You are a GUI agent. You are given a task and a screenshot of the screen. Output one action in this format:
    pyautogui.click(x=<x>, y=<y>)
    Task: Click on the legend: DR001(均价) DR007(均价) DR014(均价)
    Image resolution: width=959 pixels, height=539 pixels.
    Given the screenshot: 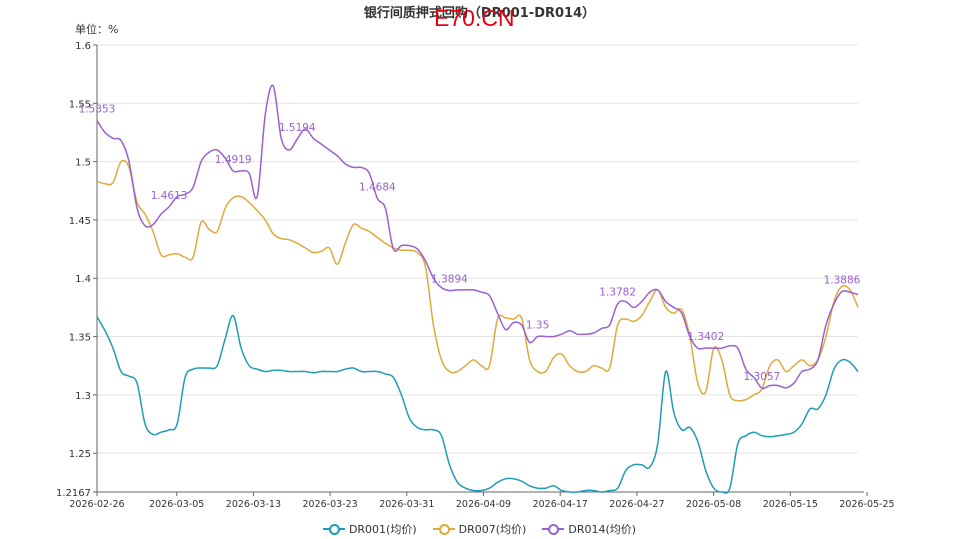 What is the action you would take?
    pyautogui.click(x=479, y=529)
    